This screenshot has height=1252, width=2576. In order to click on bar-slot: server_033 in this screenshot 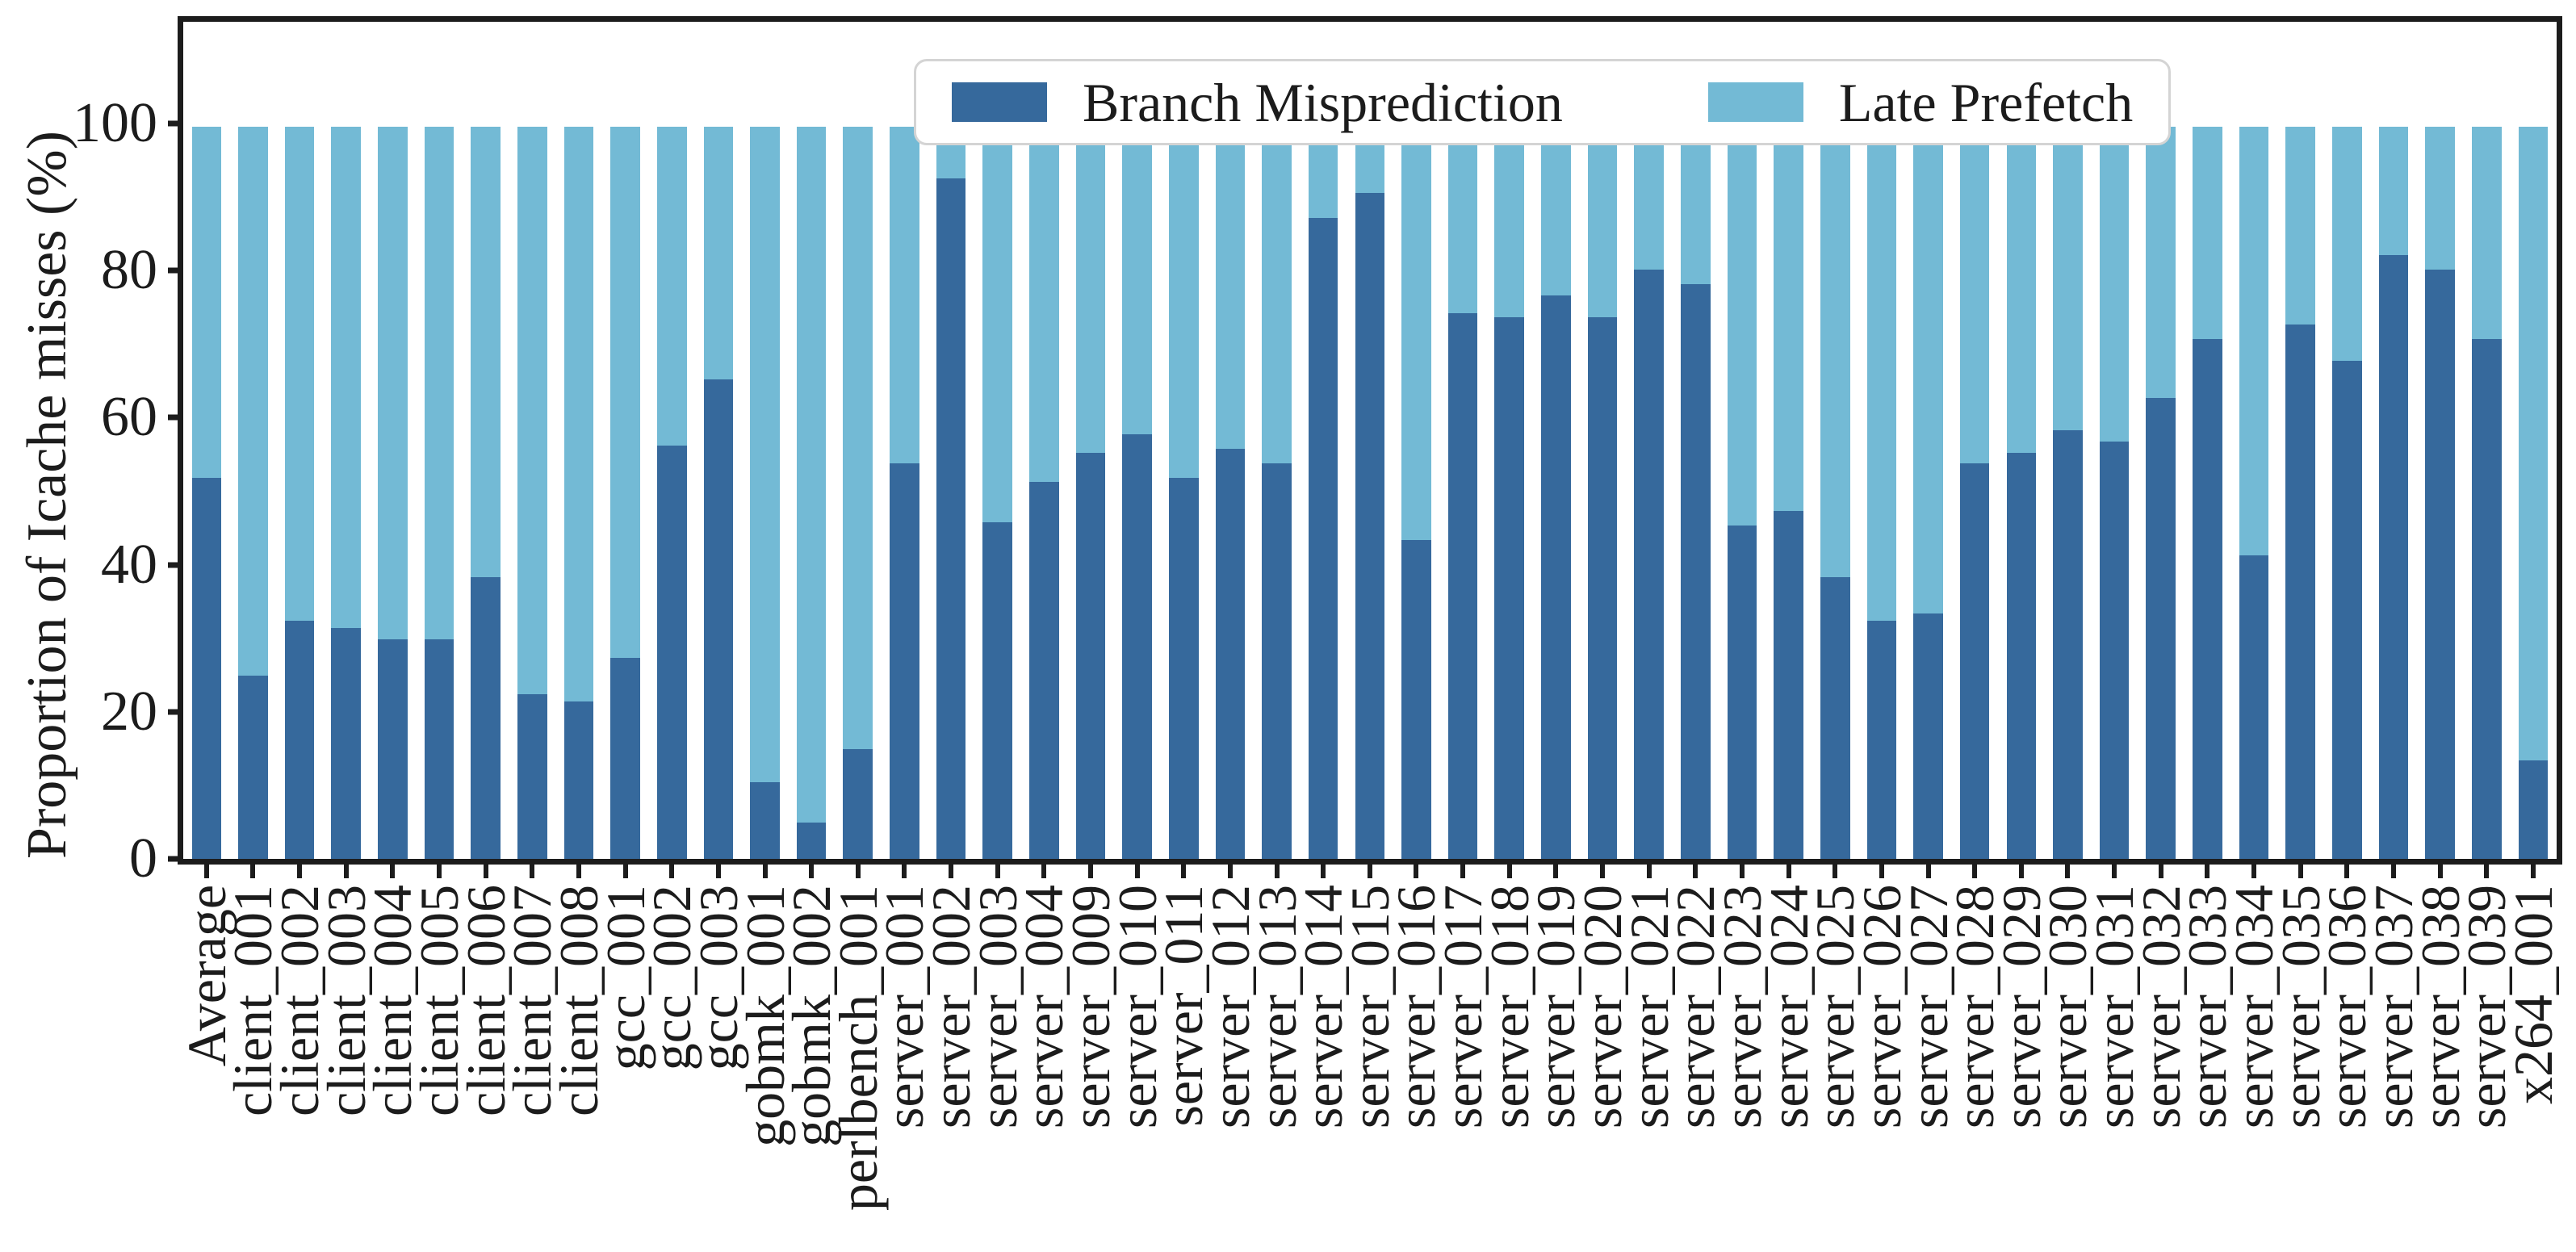, I will do `click(2207, 575)`.